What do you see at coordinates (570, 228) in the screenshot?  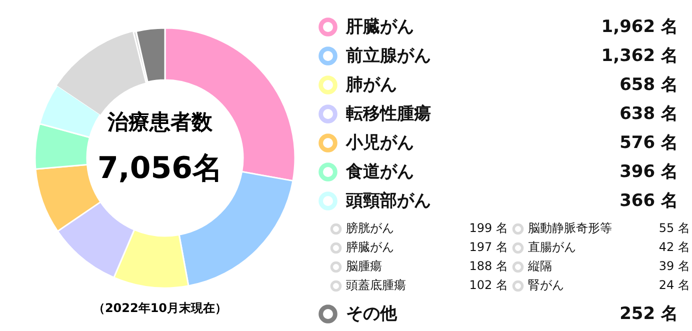 I see `legend-label: 脳動静脈奇形等` at bounding box center [570, 228].